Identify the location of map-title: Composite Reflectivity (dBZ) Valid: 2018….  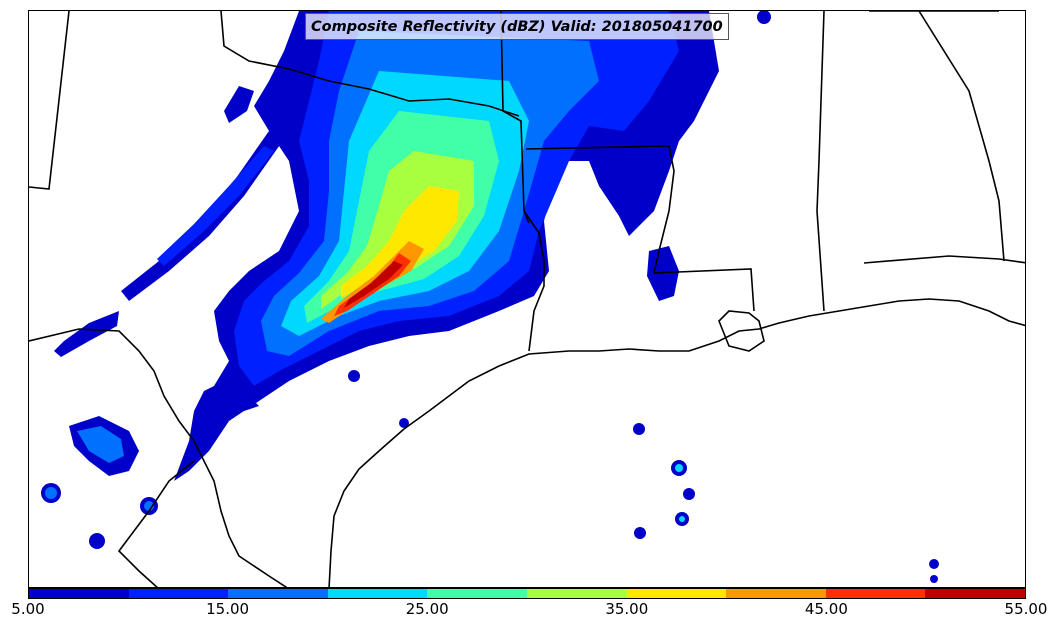
(517, 26).